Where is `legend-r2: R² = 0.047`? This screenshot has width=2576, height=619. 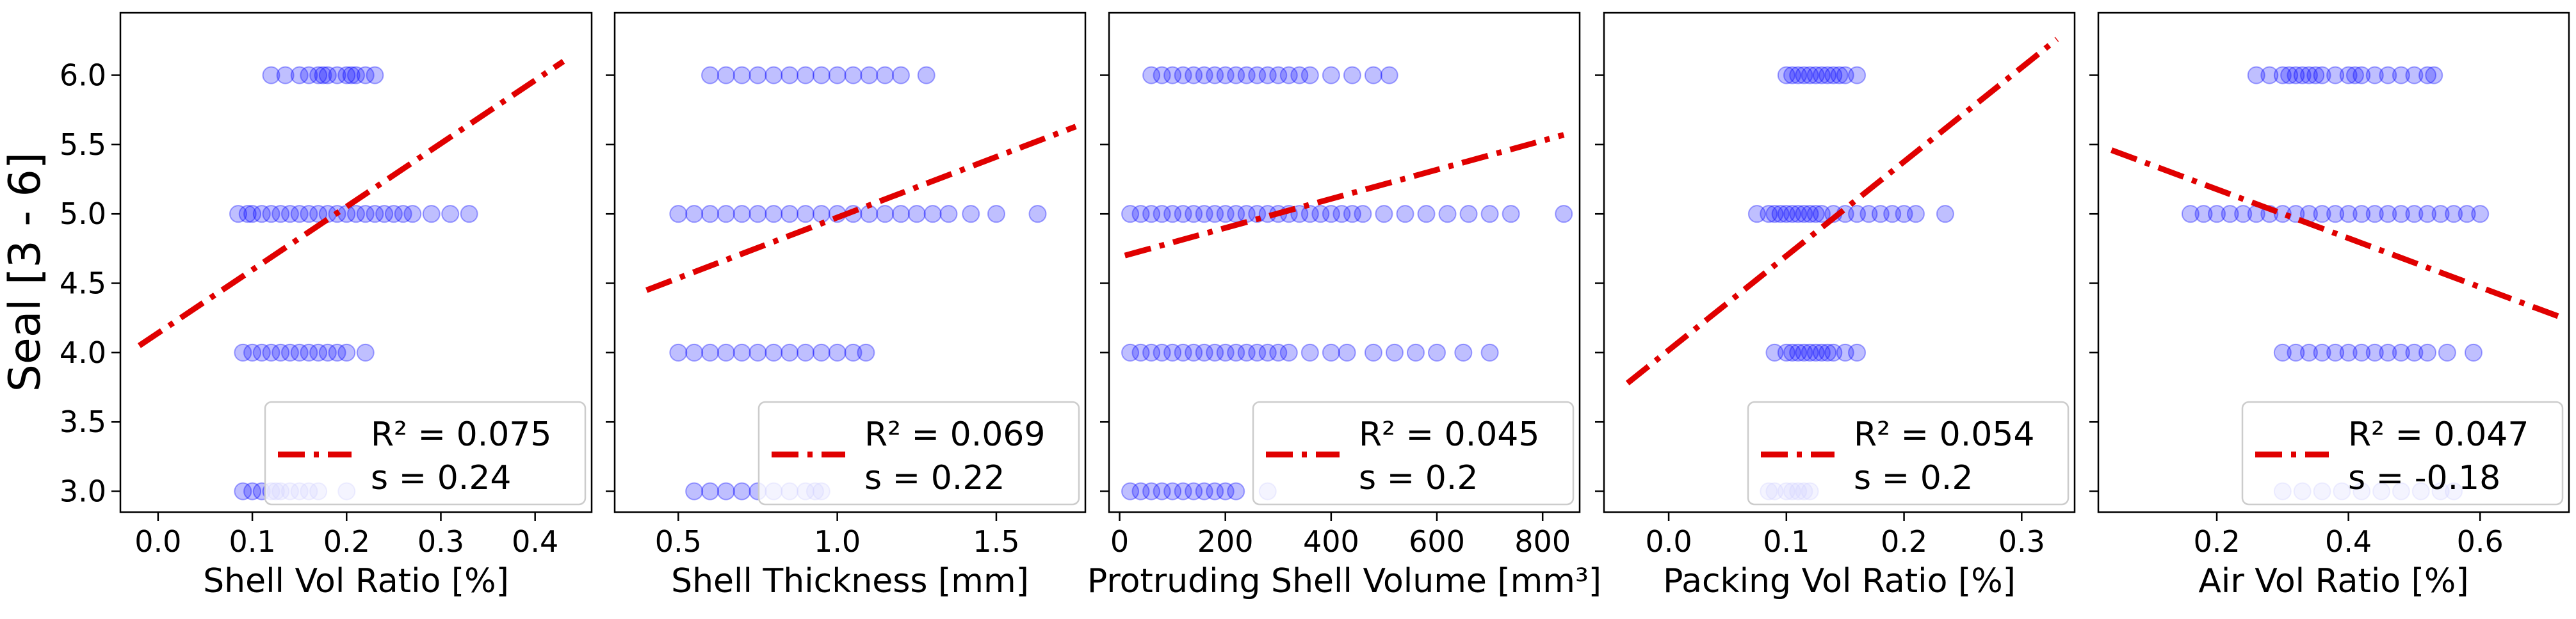
legend-r2: R² = 0.047 is located at coordinates (2438, 434).